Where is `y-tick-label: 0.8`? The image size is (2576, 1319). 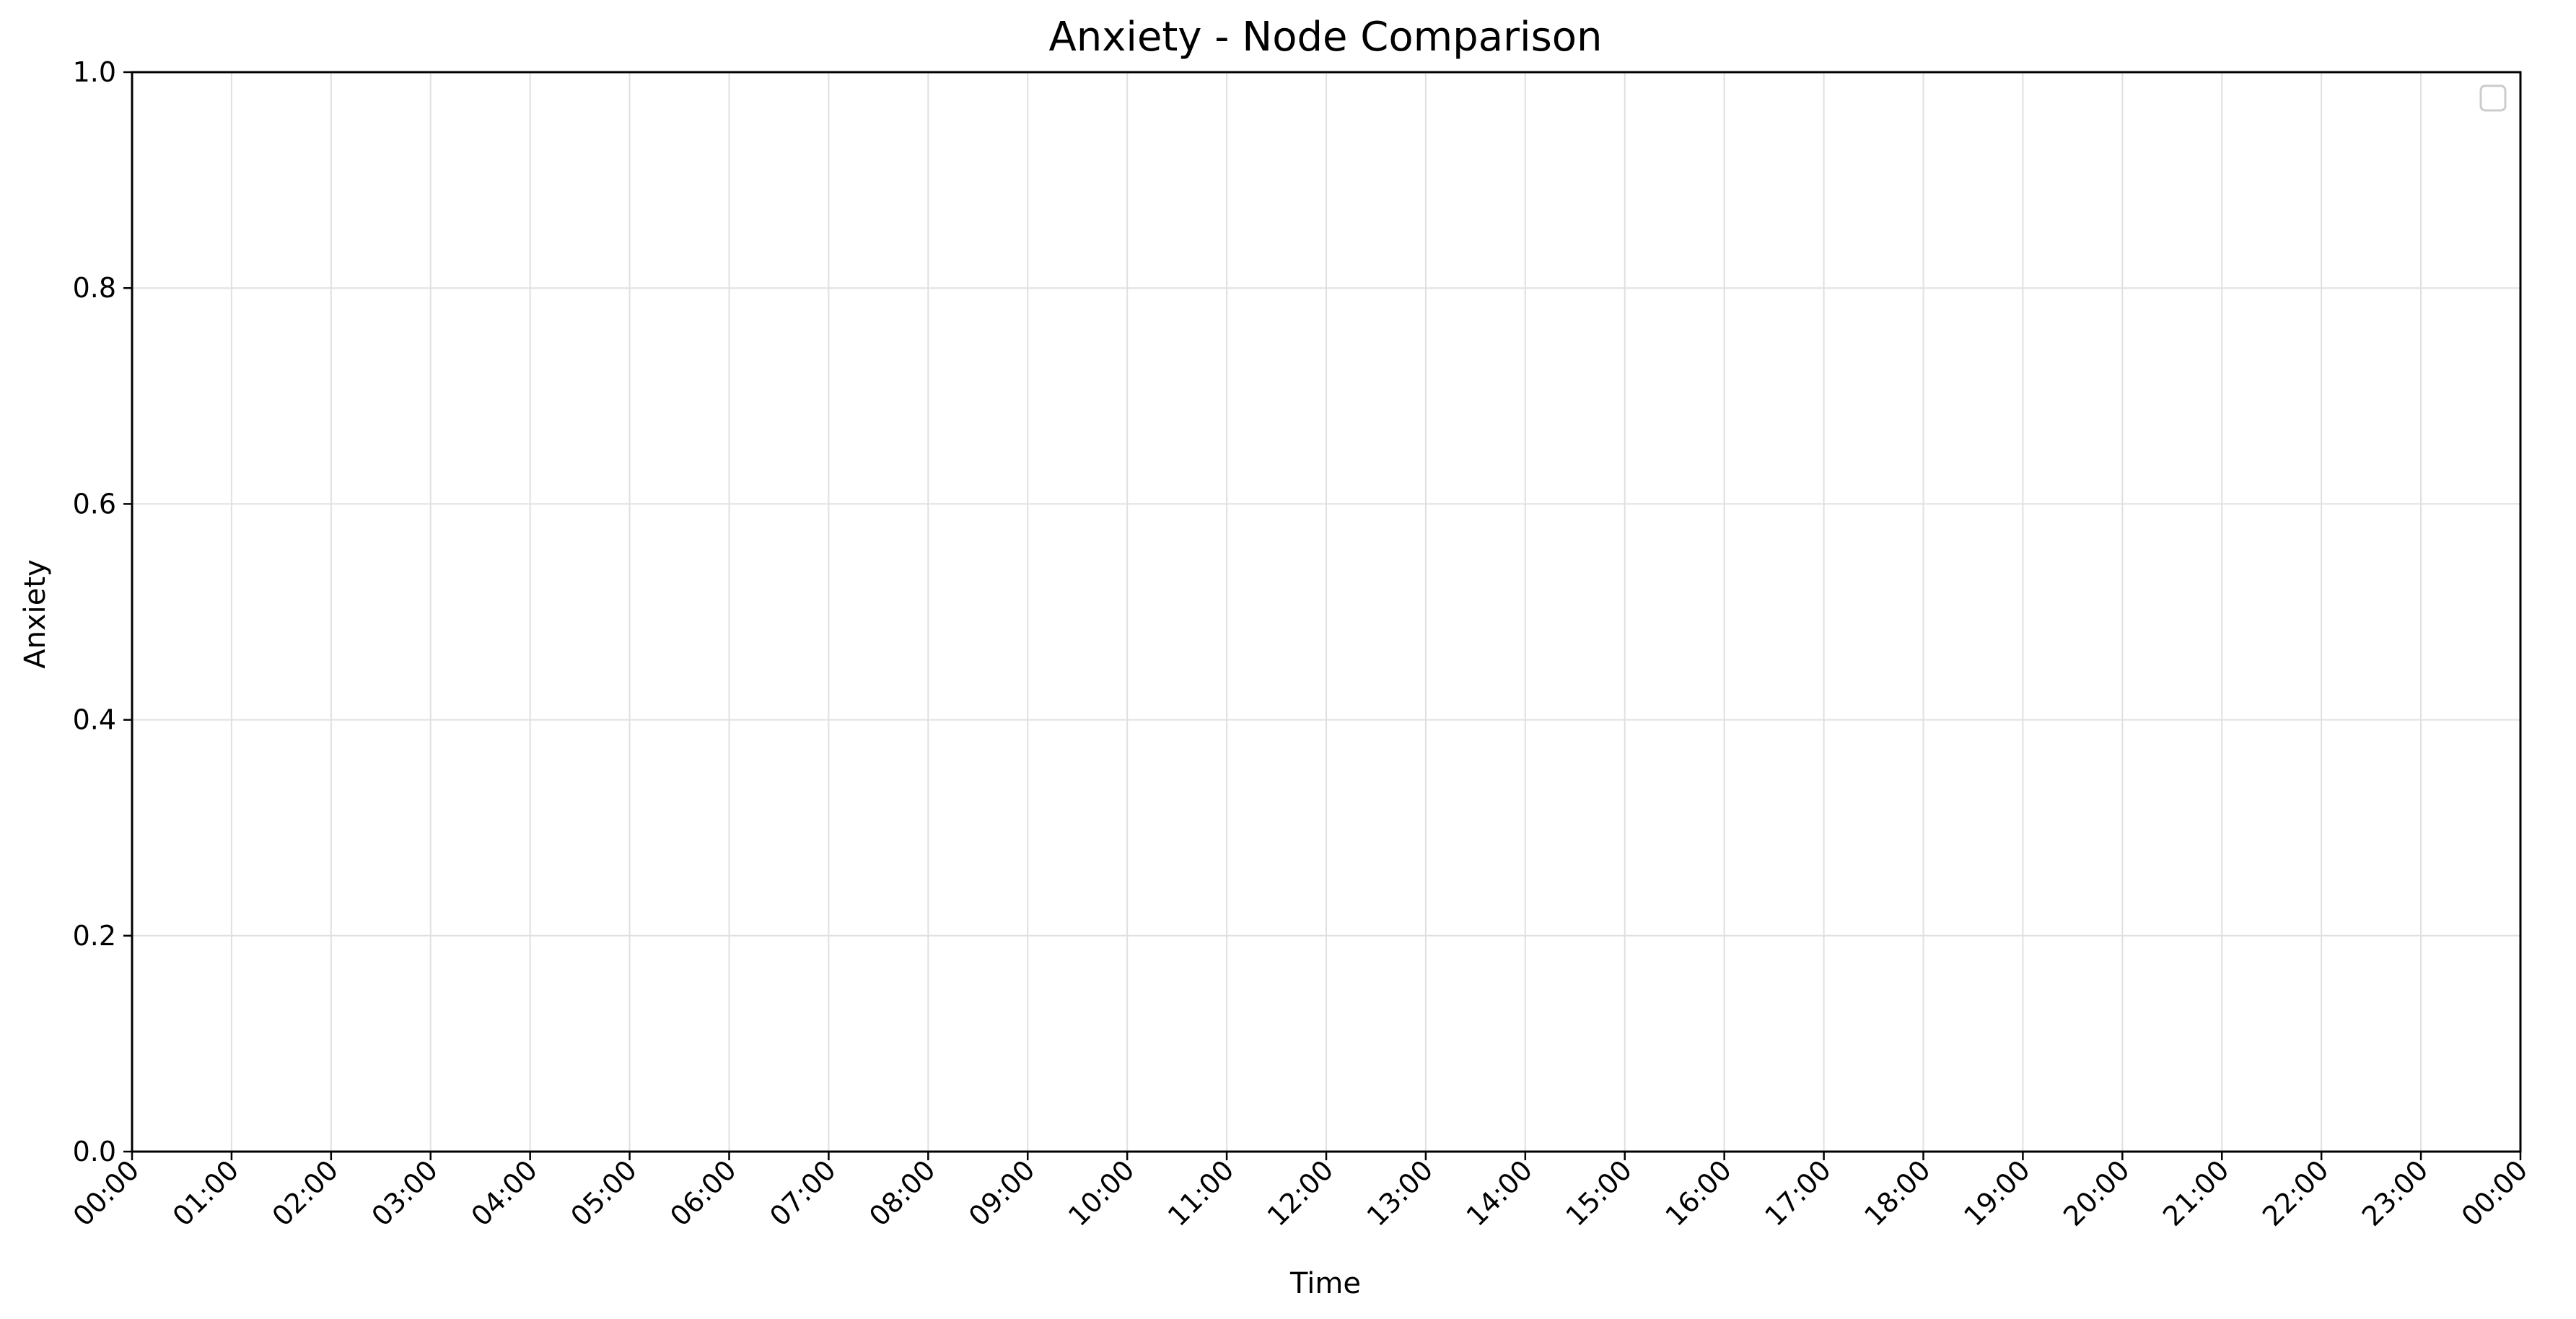 y-tick-label: 0.8 is located at coordinates (94, 288).